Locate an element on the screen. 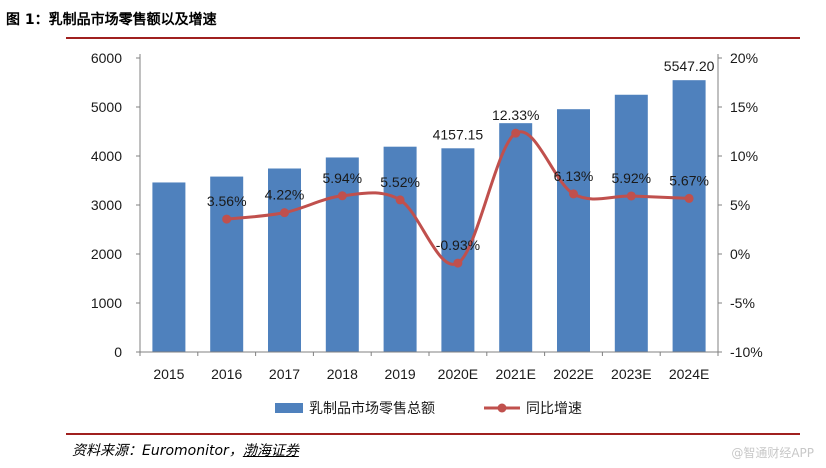 The width and height of the screenshot is (826, 468). right-axis-tick-label: 10% is located at coordinates (744, 156).